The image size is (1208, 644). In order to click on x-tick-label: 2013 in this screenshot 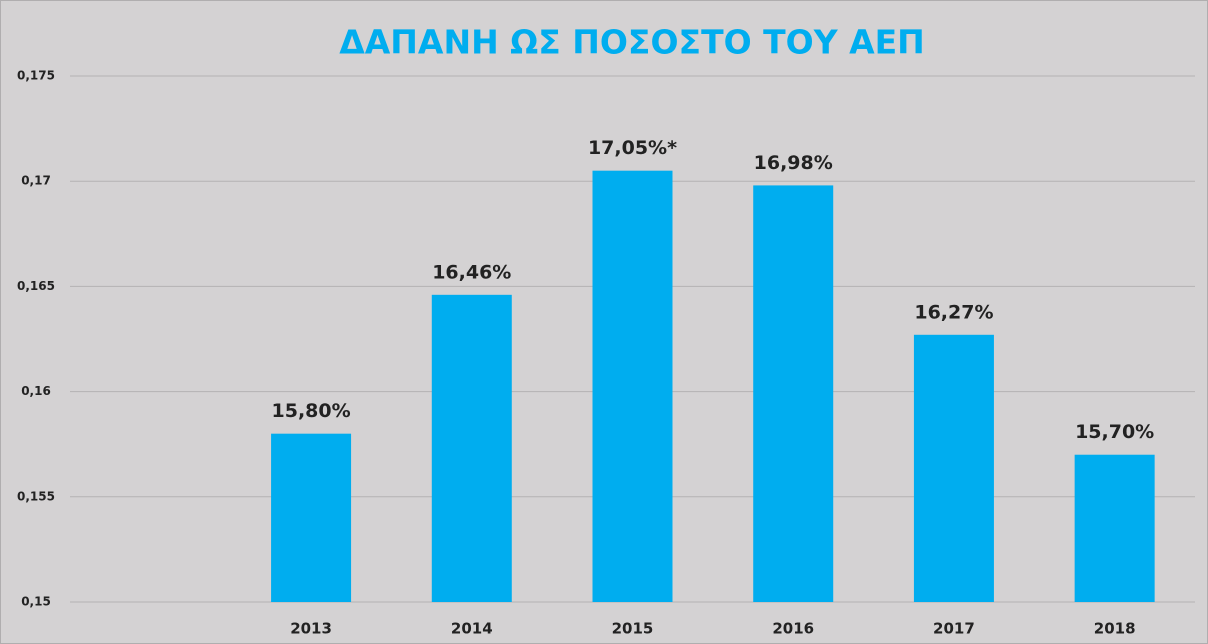, I will do `click(311, 629)`.